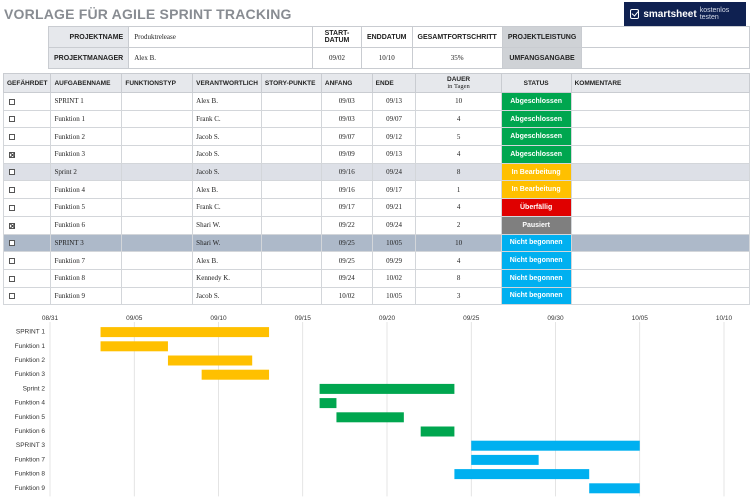 This screenshot has height=498, width=750. What do you see at coordinates (337, 58) in the screenshot?
I see `start-date-field: 09/02` at bounding box center [337, 58].